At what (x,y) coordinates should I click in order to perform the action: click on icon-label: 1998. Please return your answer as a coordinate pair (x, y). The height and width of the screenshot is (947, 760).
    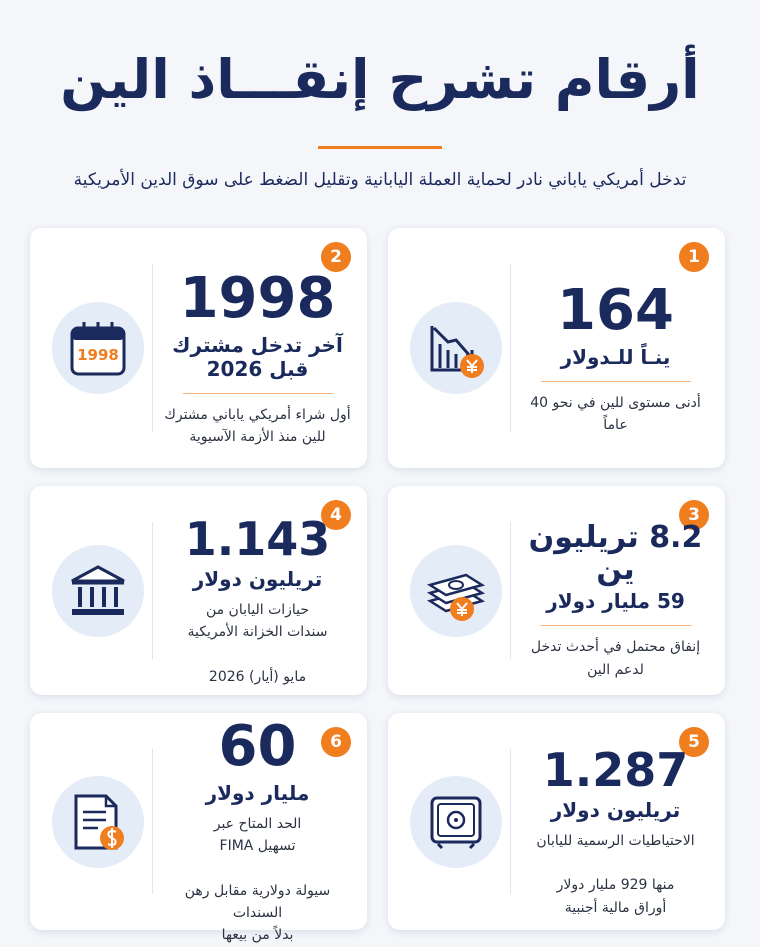
    Looking at the image, I should click on (98, 355).